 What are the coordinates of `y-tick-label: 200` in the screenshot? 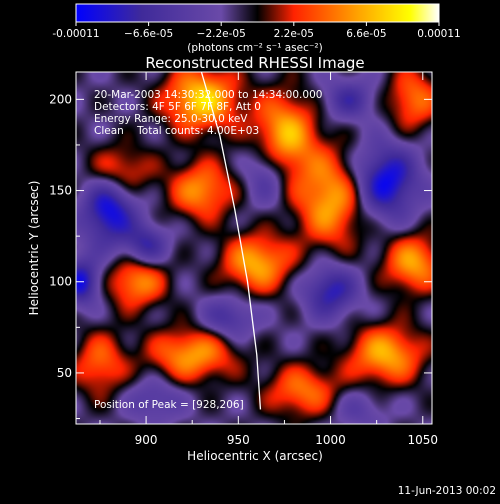 It's located at (60, 99).